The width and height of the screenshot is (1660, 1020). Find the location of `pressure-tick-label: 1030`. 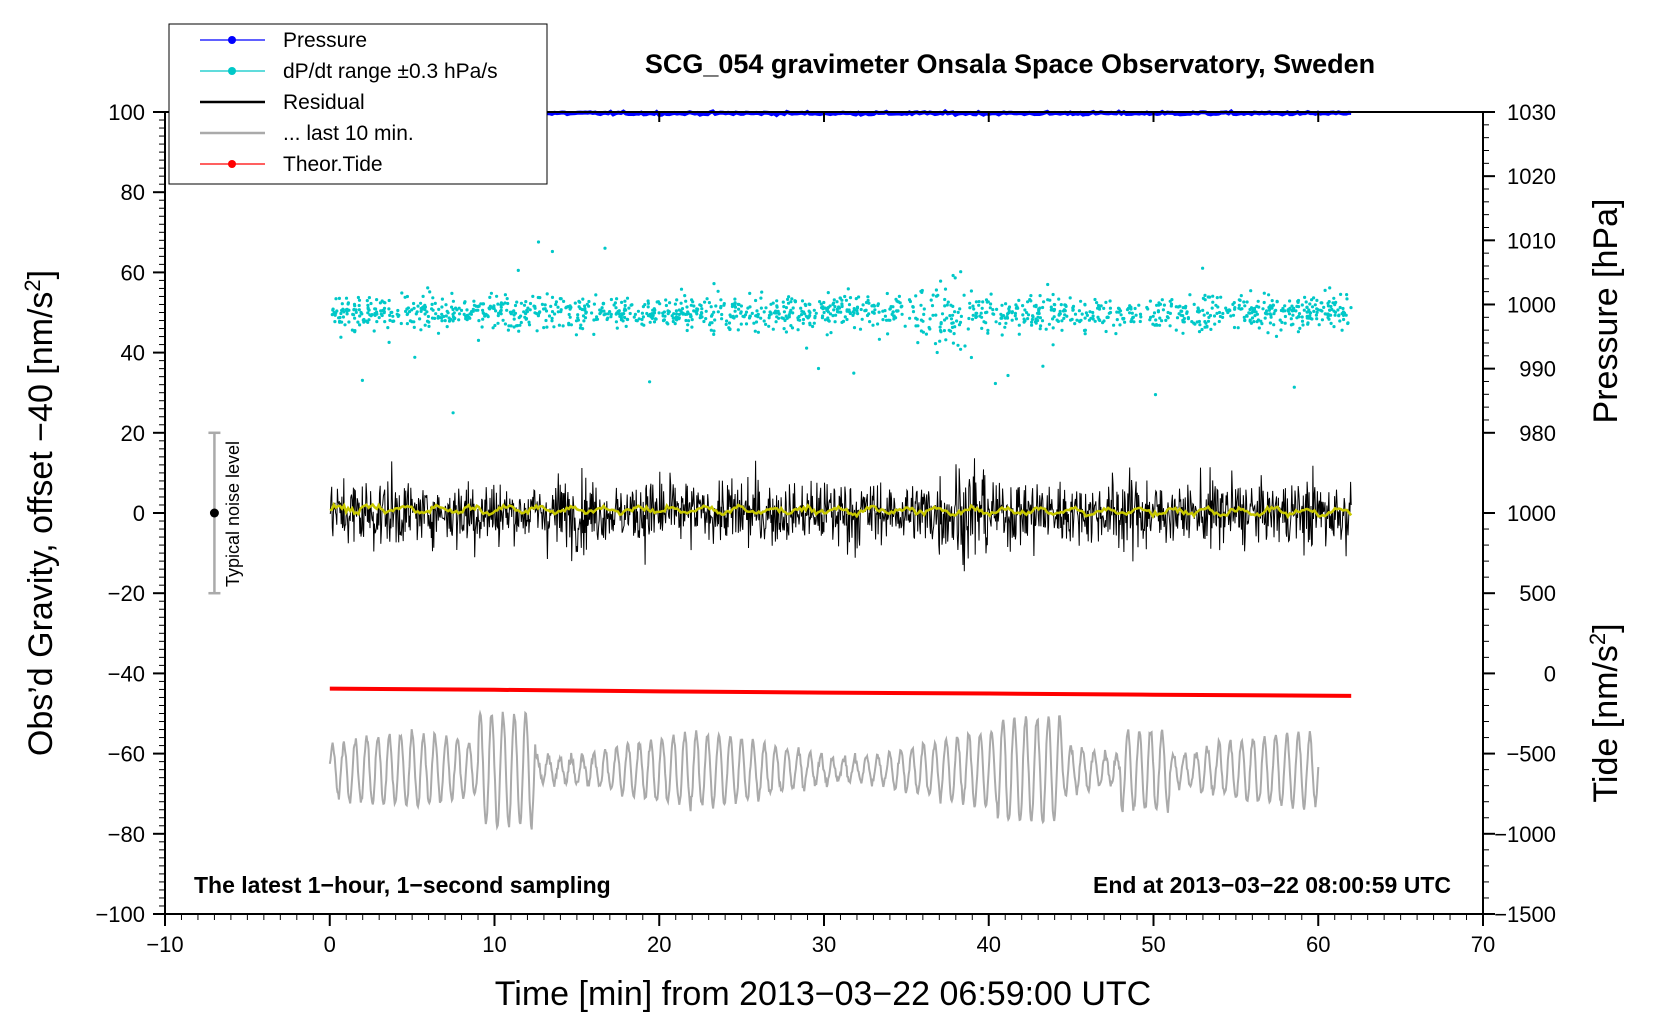

pressure-tick-label: 1030 is located at coordinates (1531, 112).